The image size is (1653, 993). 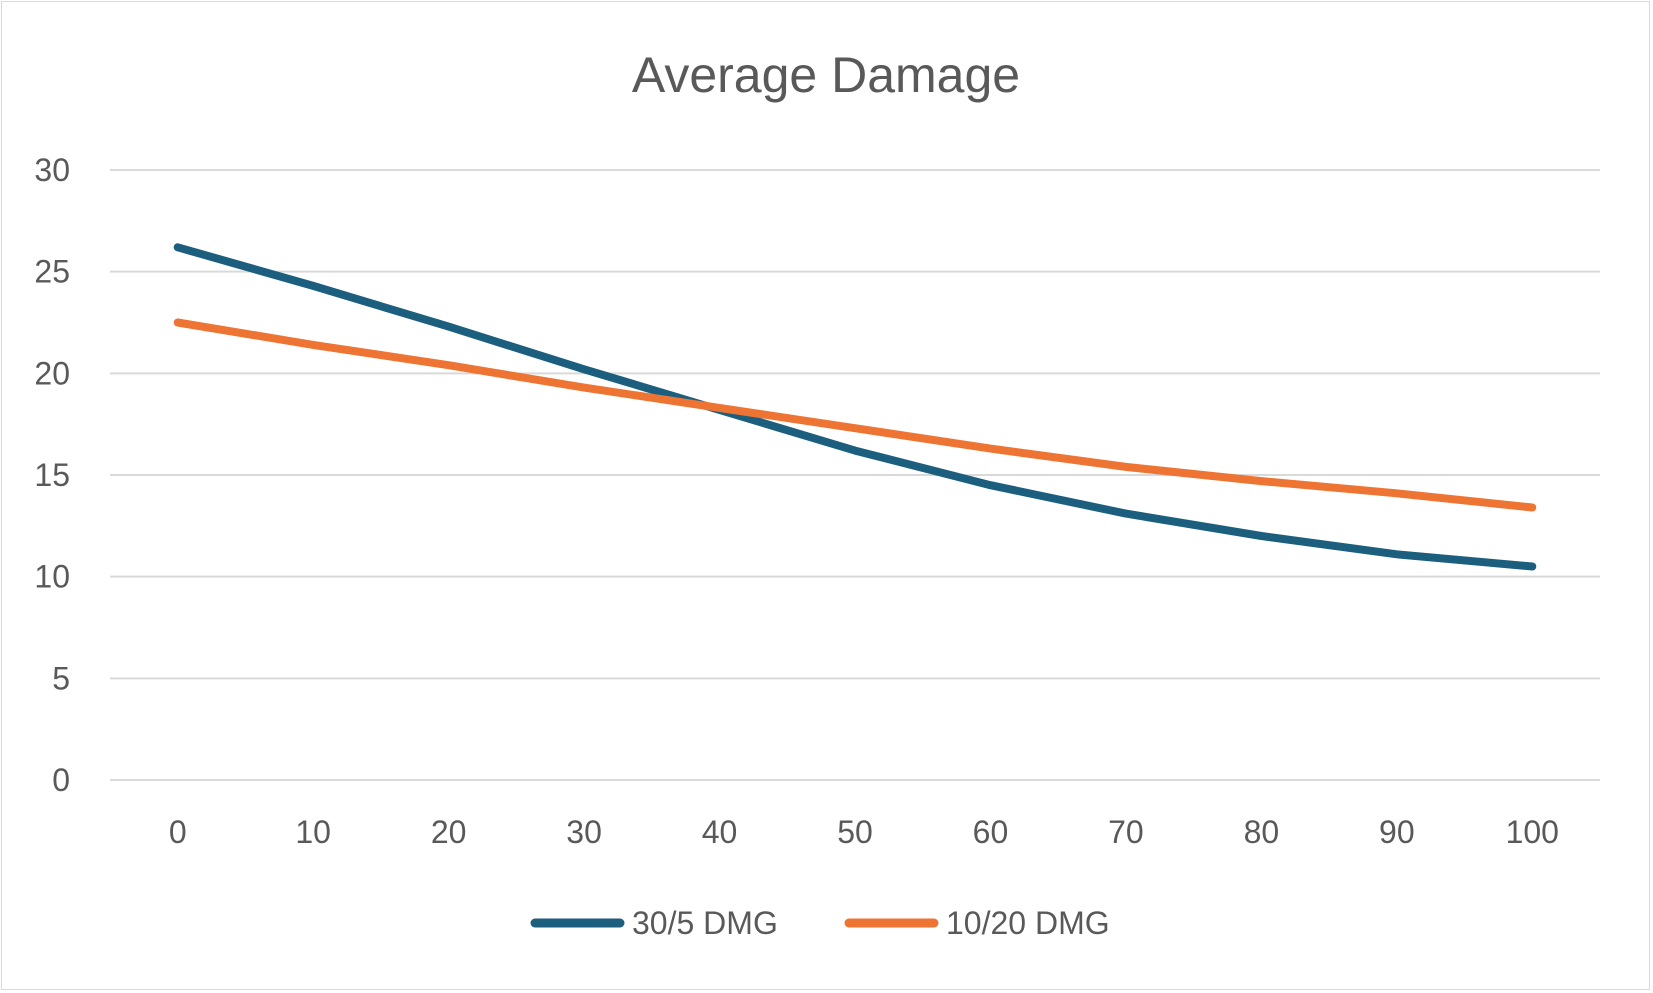 What do you see at coordinates (991, 832) in the screenshot?
I see `x-tick-label: 60` at bounding box center [991, 832].